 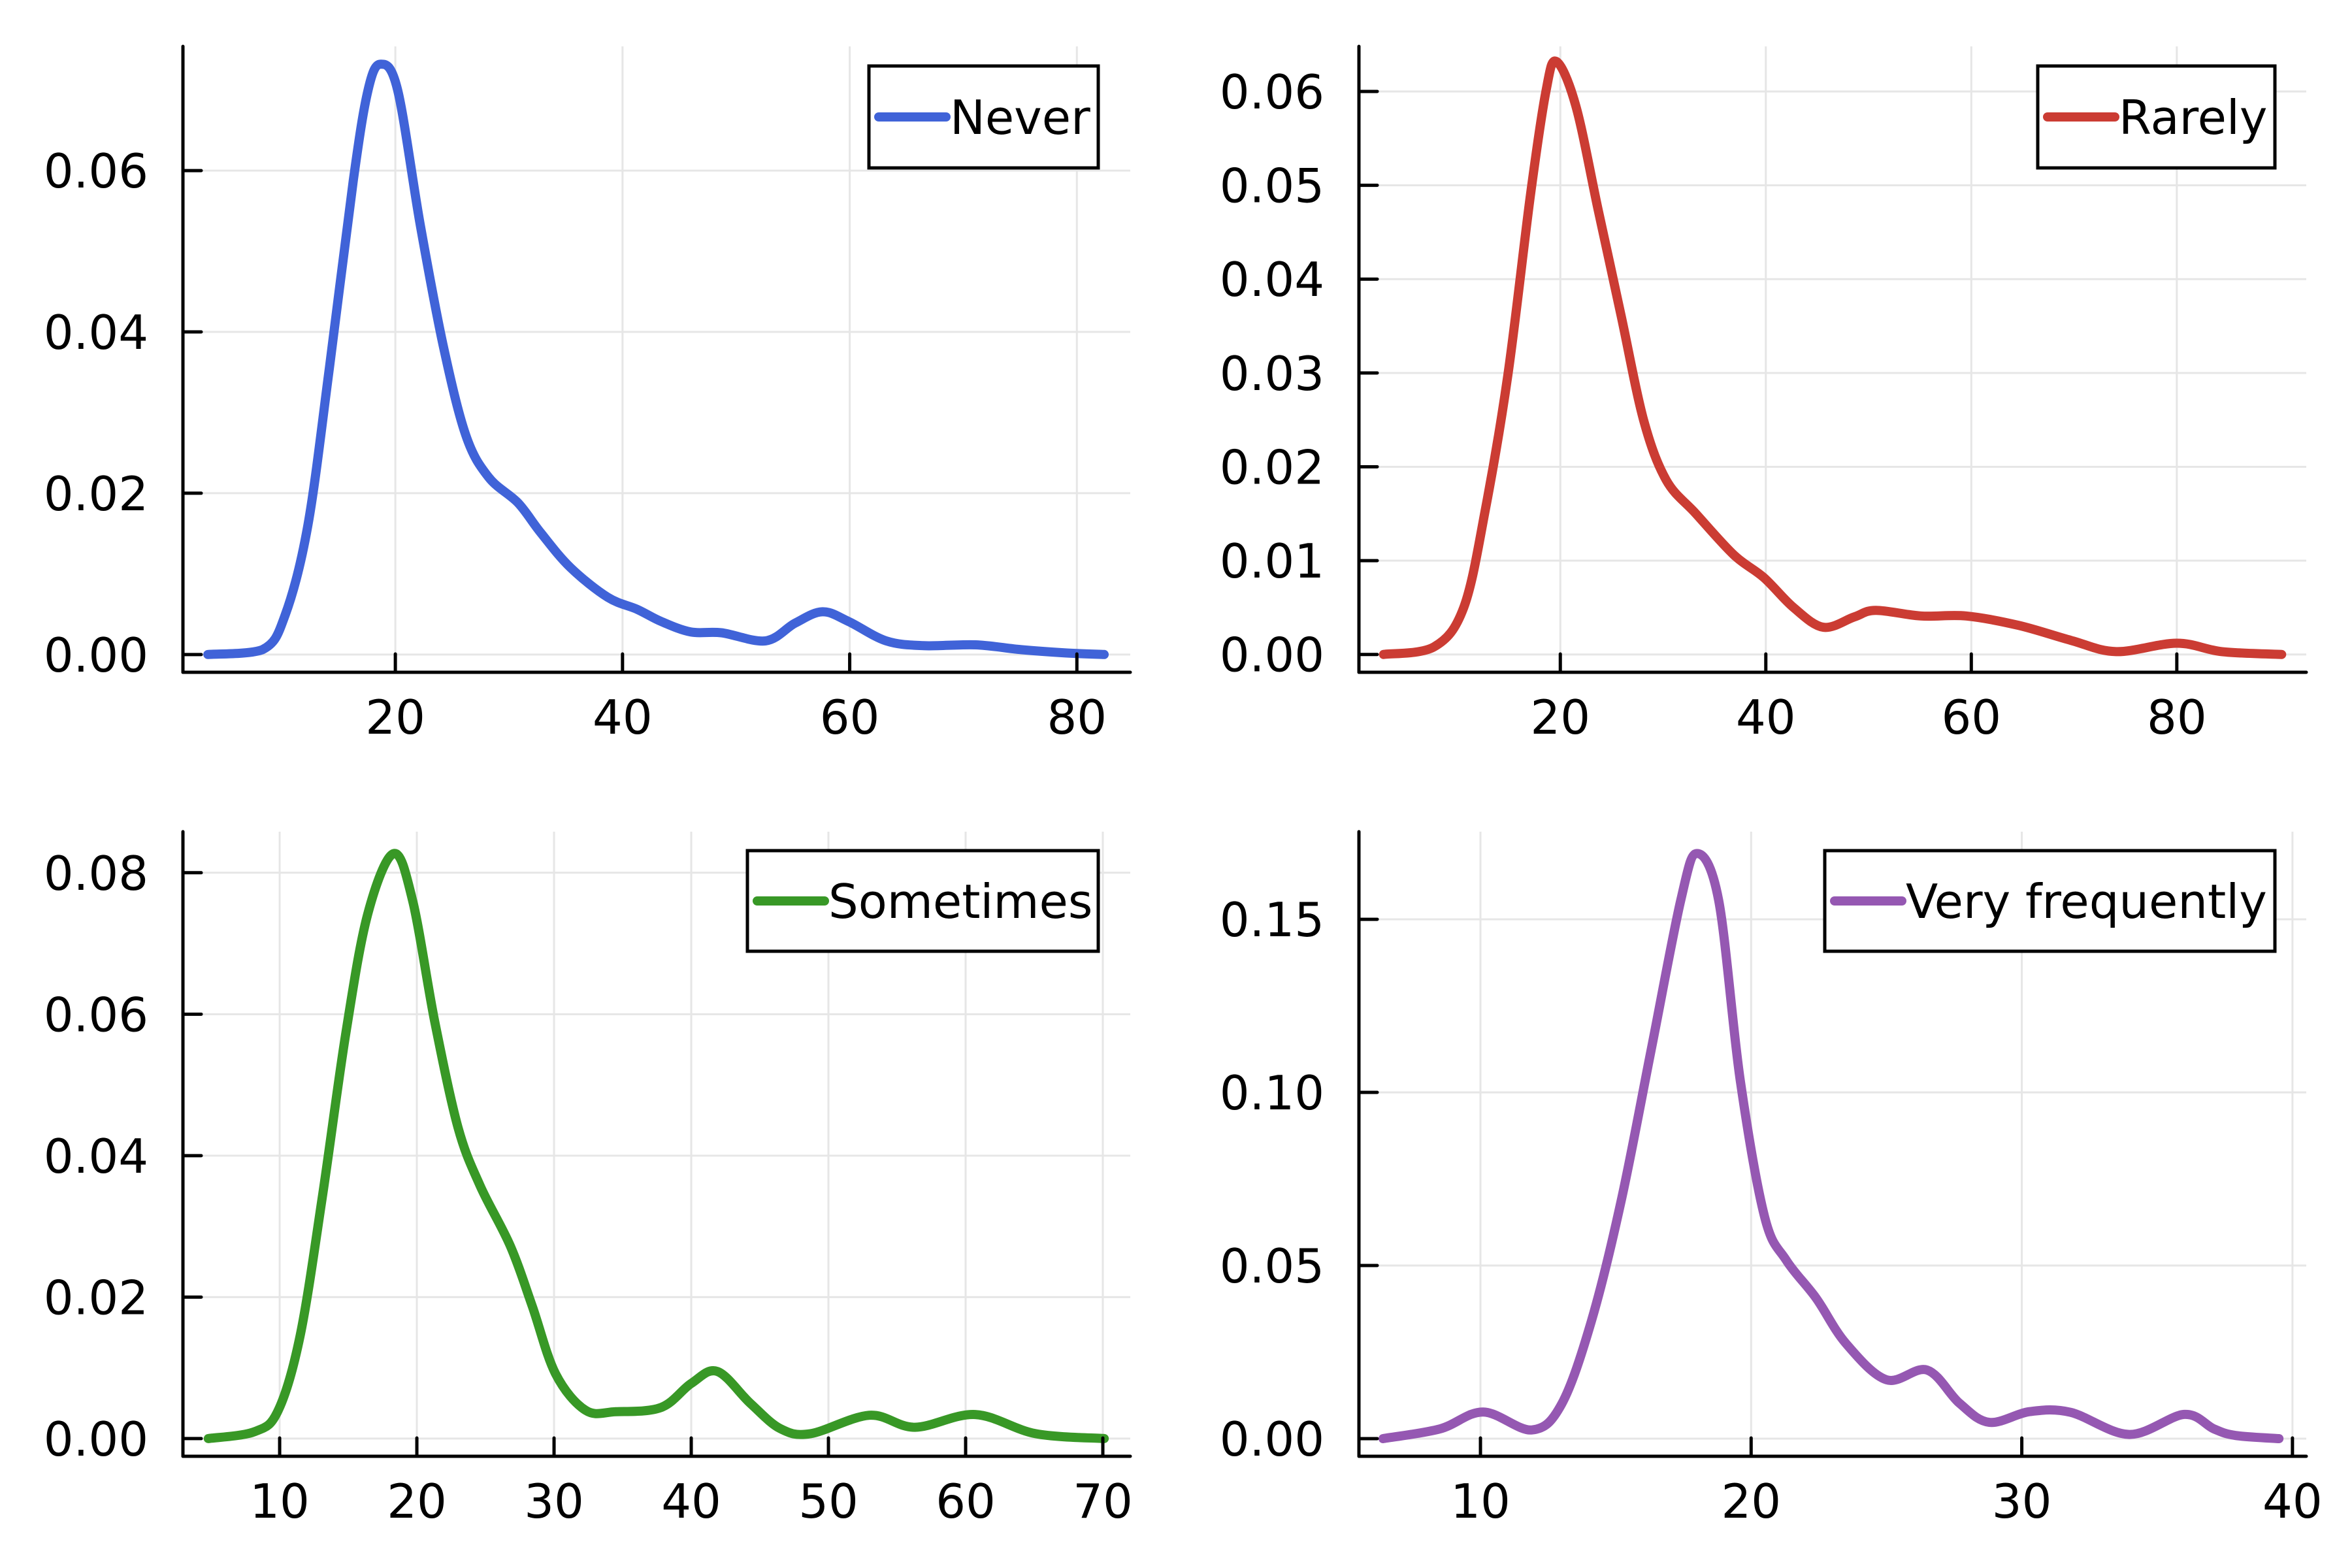 What do you see at coordinates (828, 1501) in the screenshot?
I see `x-tick-label: 50` at bounding box center [828, 1501].